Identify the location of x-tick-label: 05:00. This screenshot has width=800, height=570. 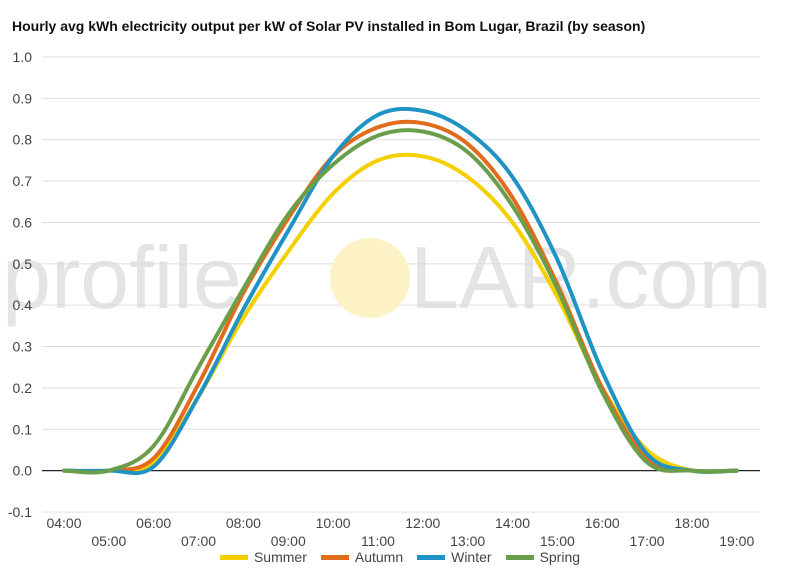
(108, 541).